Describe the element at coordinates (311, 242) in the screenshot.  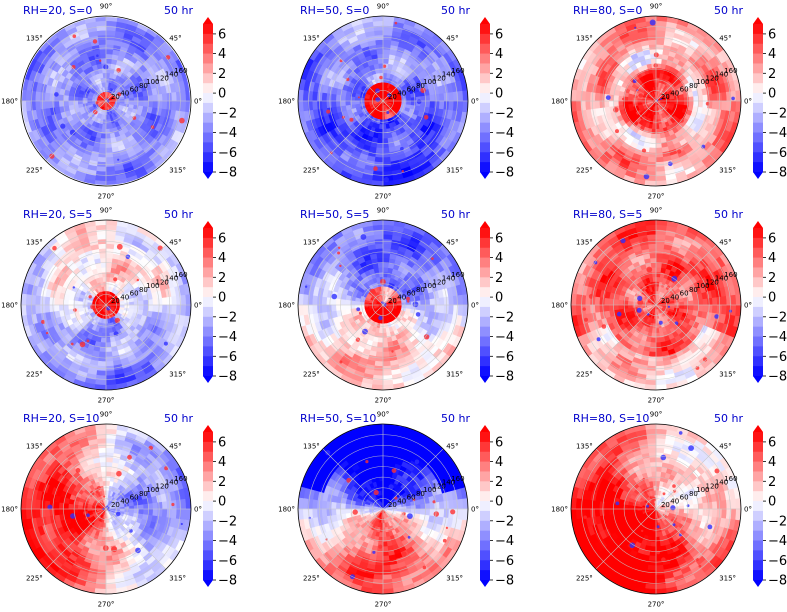
I see `angle-tick-label: 135°` at that location.